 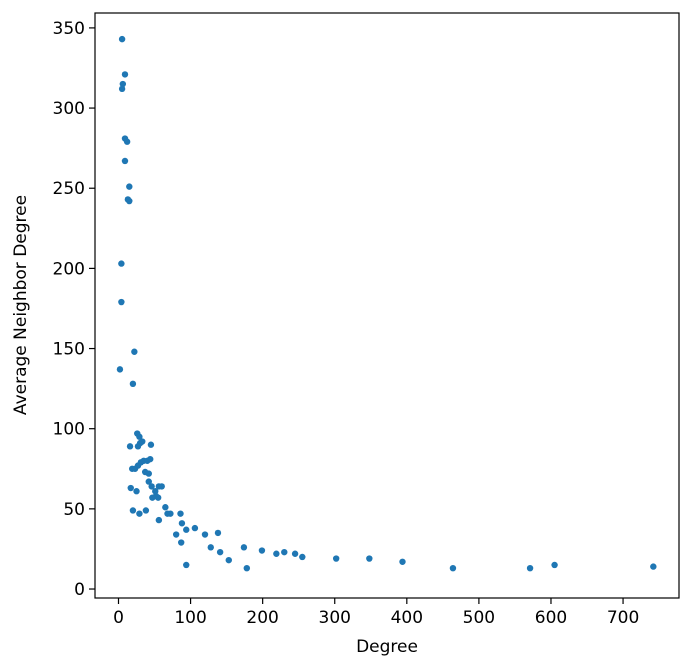 I want to click on y-tick-label: 300, so click(x=69, y=109).